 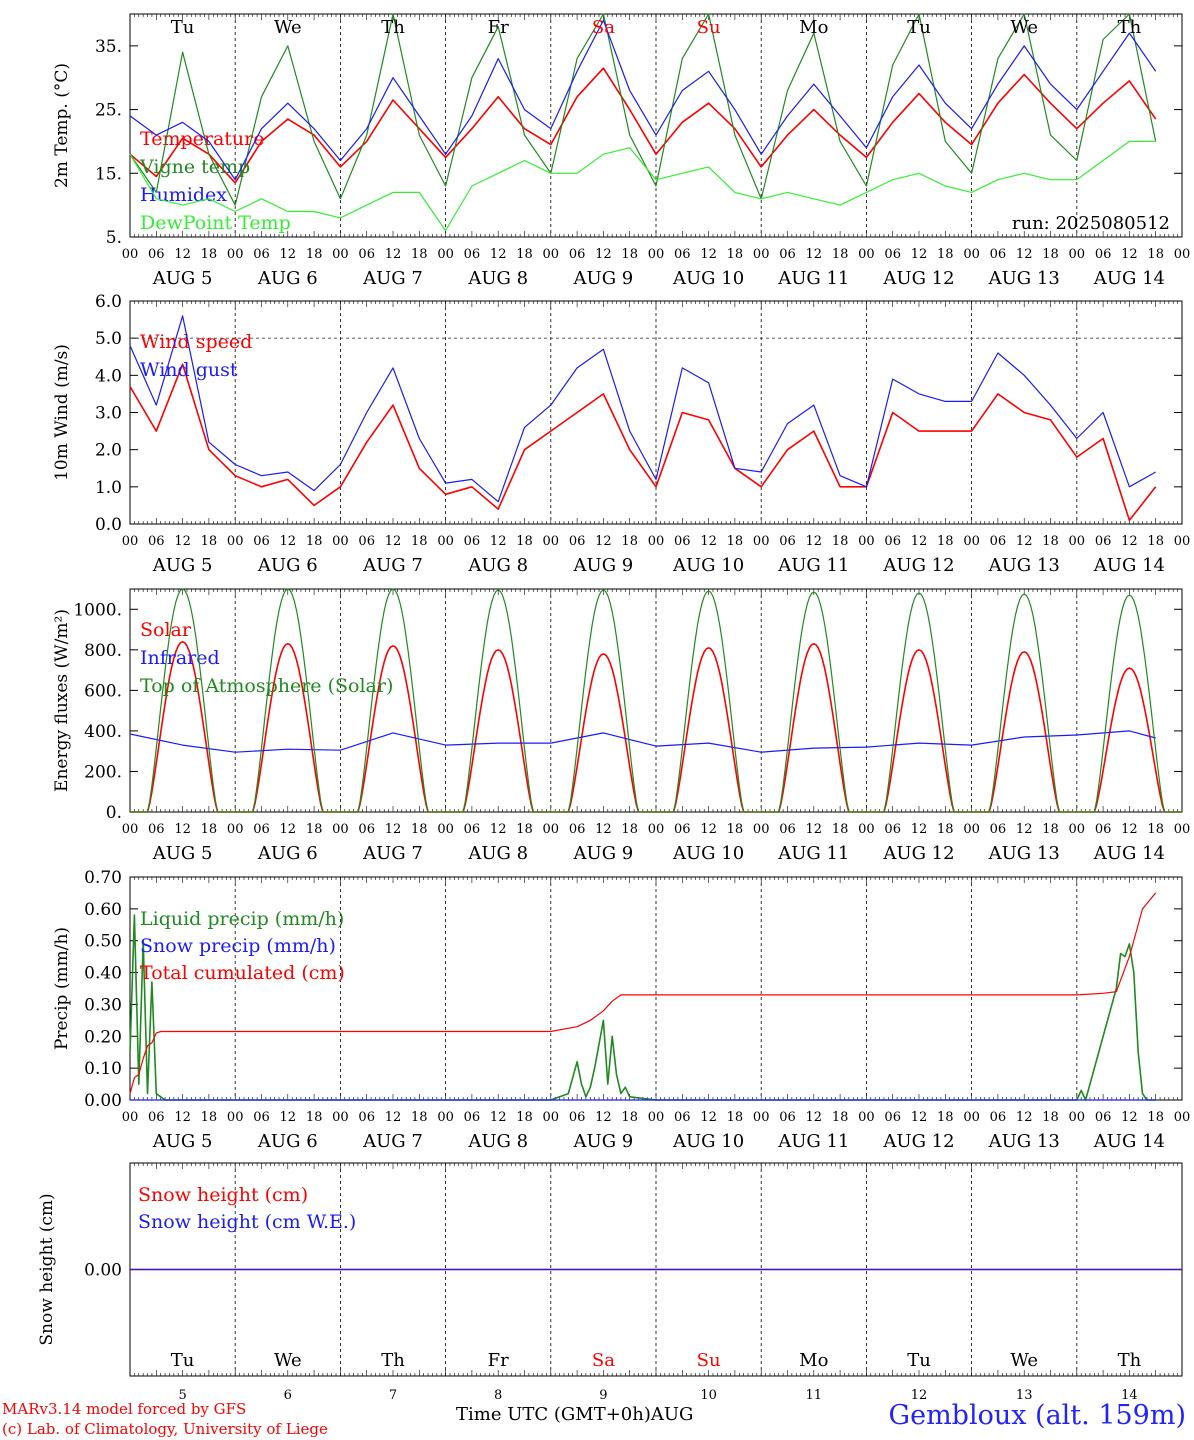 I want to click on day-name-bottom: We, so click(x=1024, y=1360).